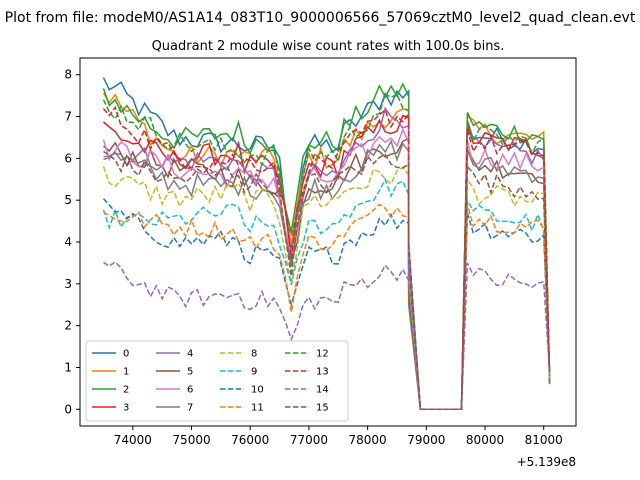 This screenshot has width=640, height=480. I want to click on legend-box, so click(217, 381).